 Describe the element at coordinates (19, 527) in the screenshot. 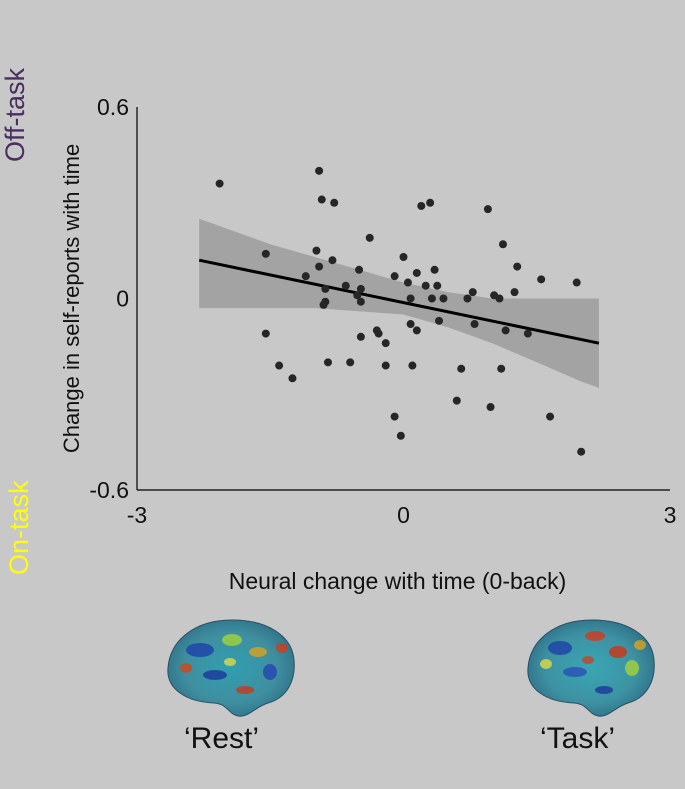

I see `on-task-label: On-task` at that location.